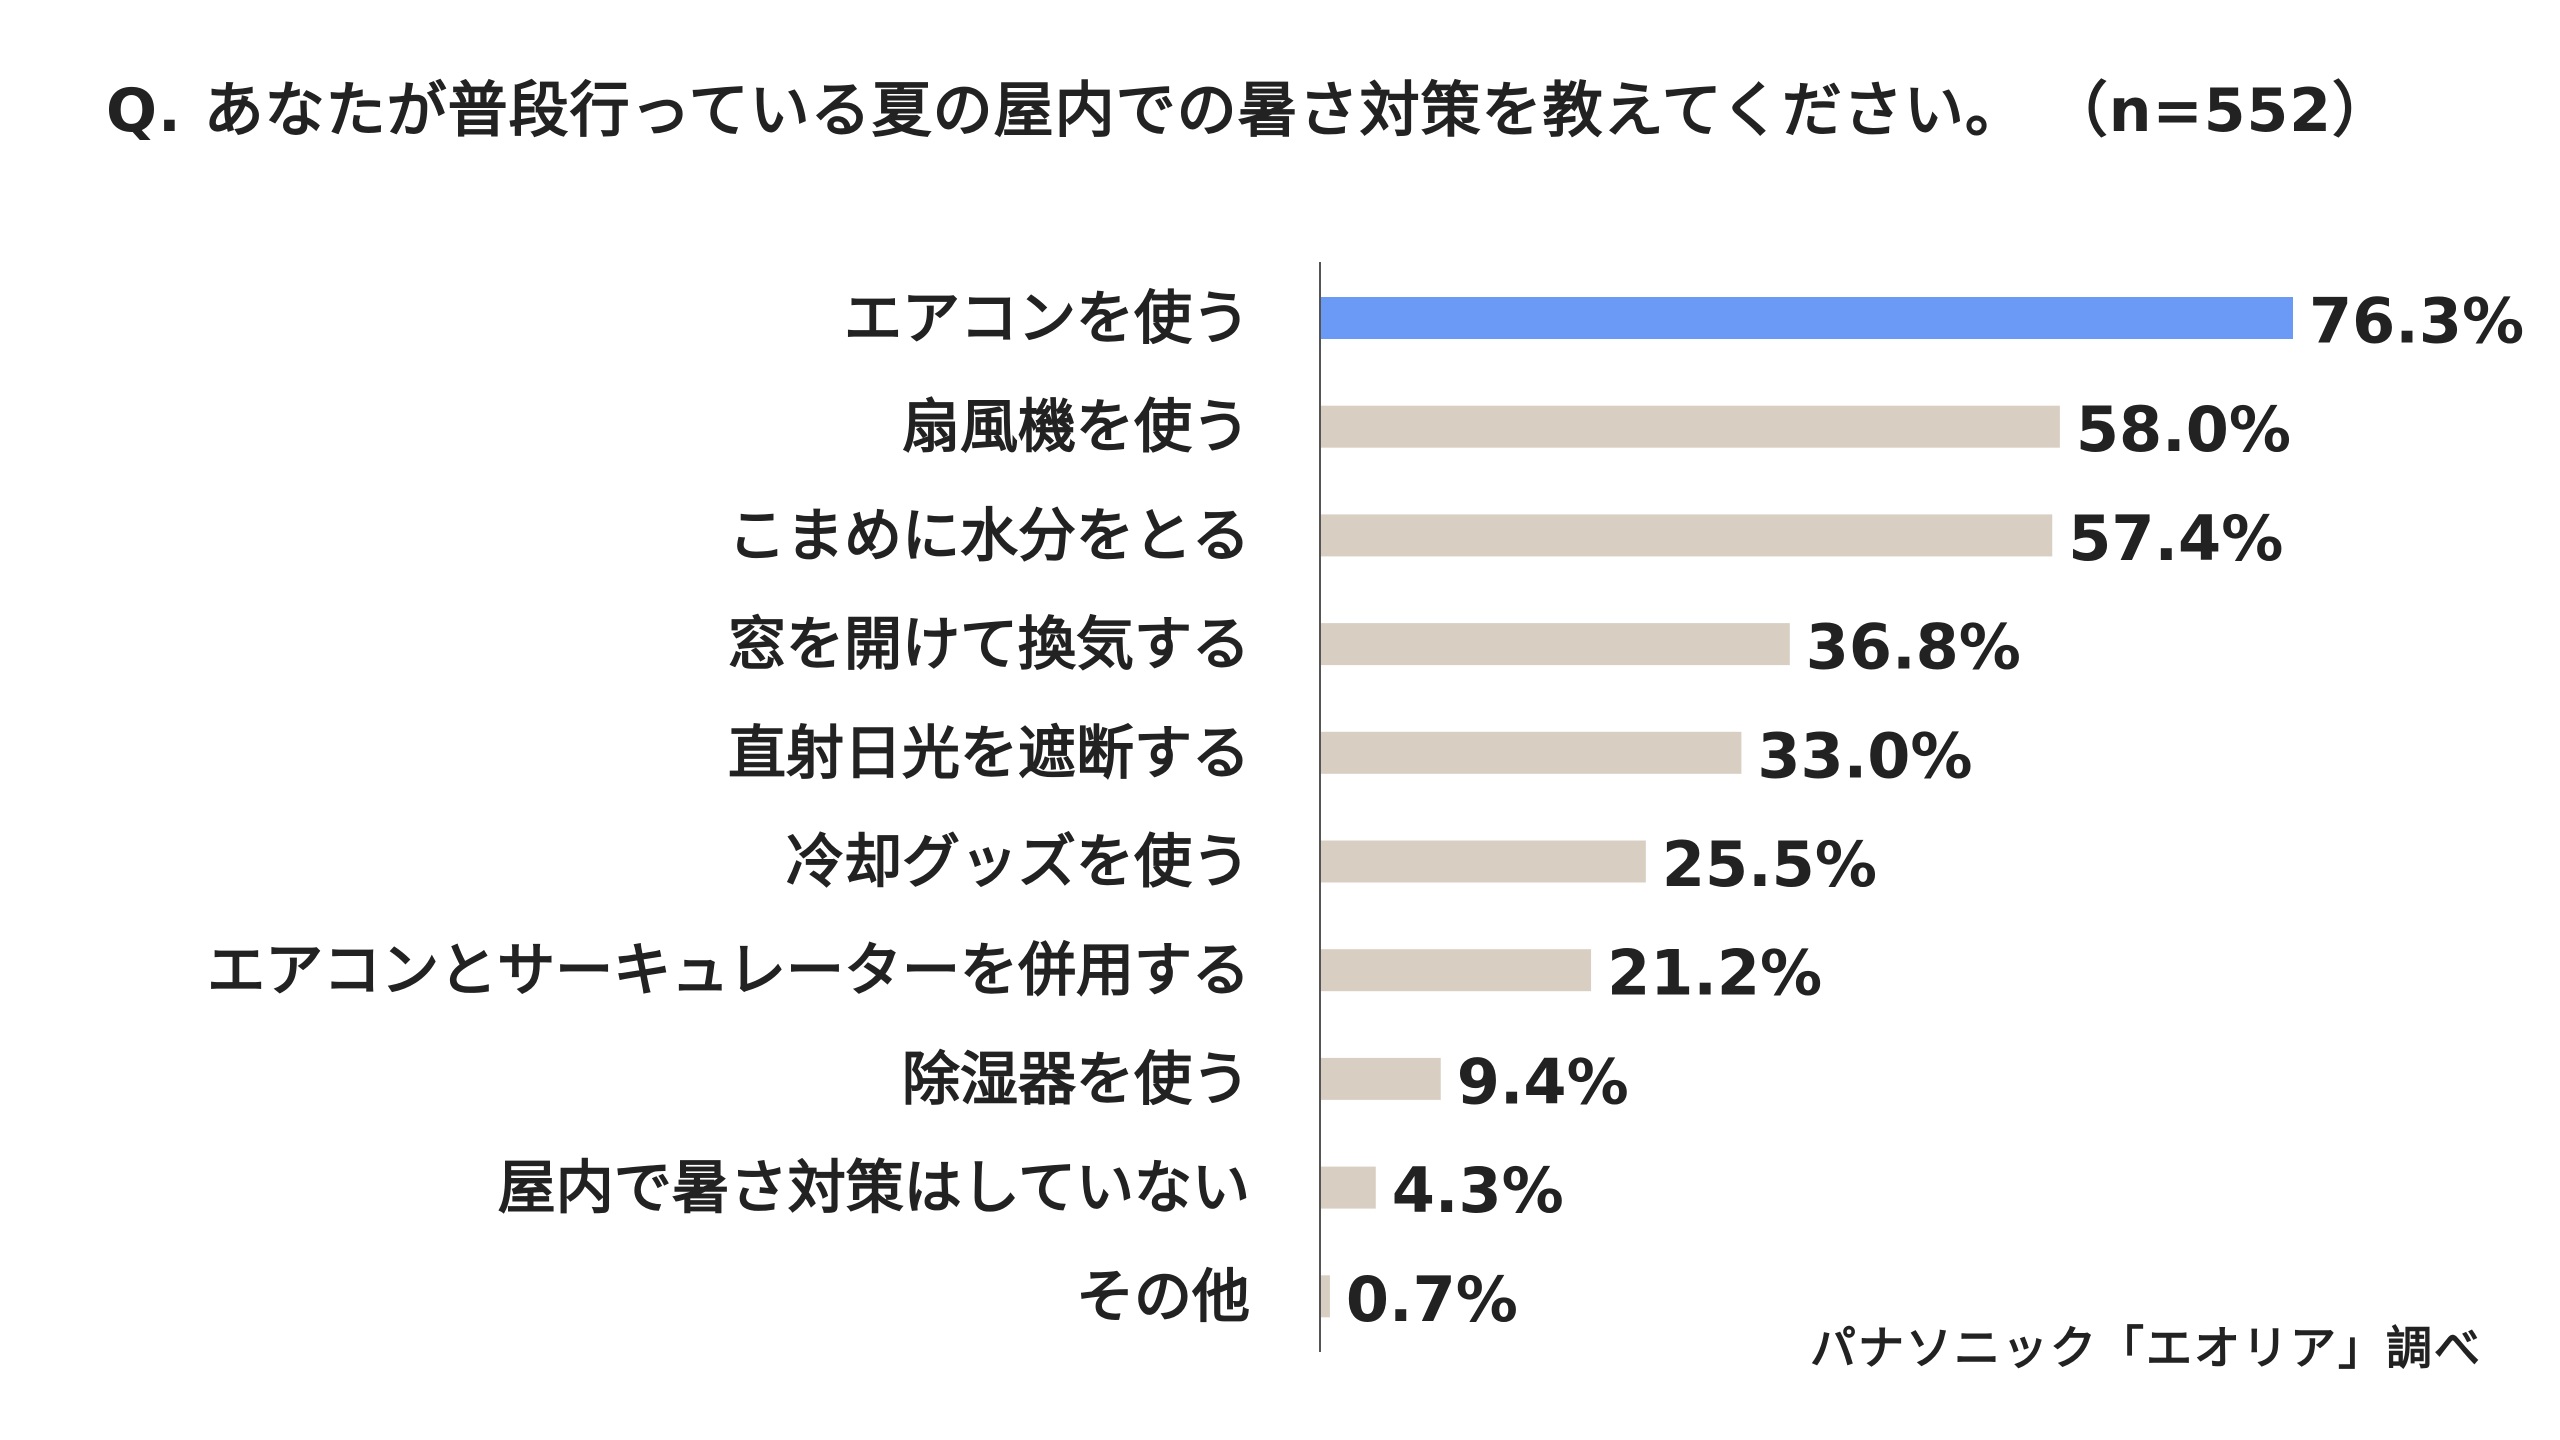  What do you see at coordinates (989, 644) in the screenshot?
I see `category-label: 窓を開けて換気する` at bounding box center [989, 644].